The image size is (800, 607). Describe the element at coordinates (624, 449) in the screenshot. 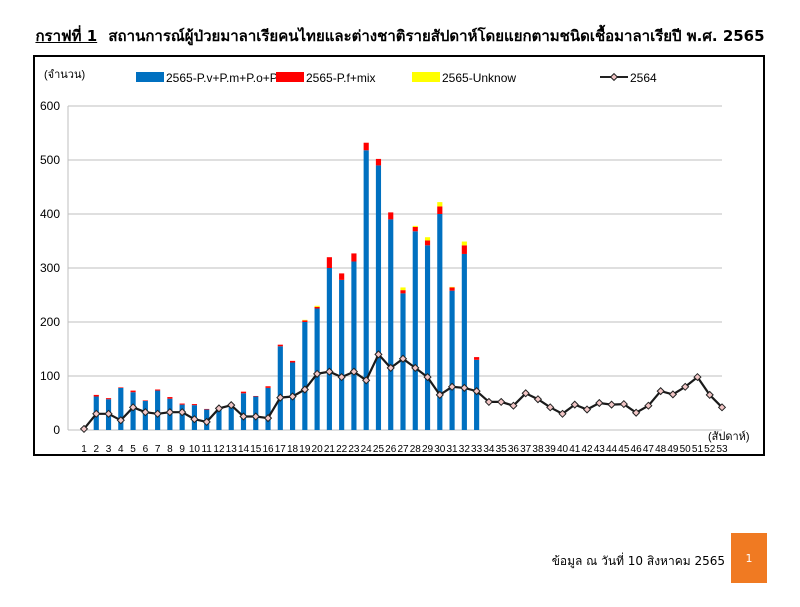

I see `x-tick-label: 45` at that location.